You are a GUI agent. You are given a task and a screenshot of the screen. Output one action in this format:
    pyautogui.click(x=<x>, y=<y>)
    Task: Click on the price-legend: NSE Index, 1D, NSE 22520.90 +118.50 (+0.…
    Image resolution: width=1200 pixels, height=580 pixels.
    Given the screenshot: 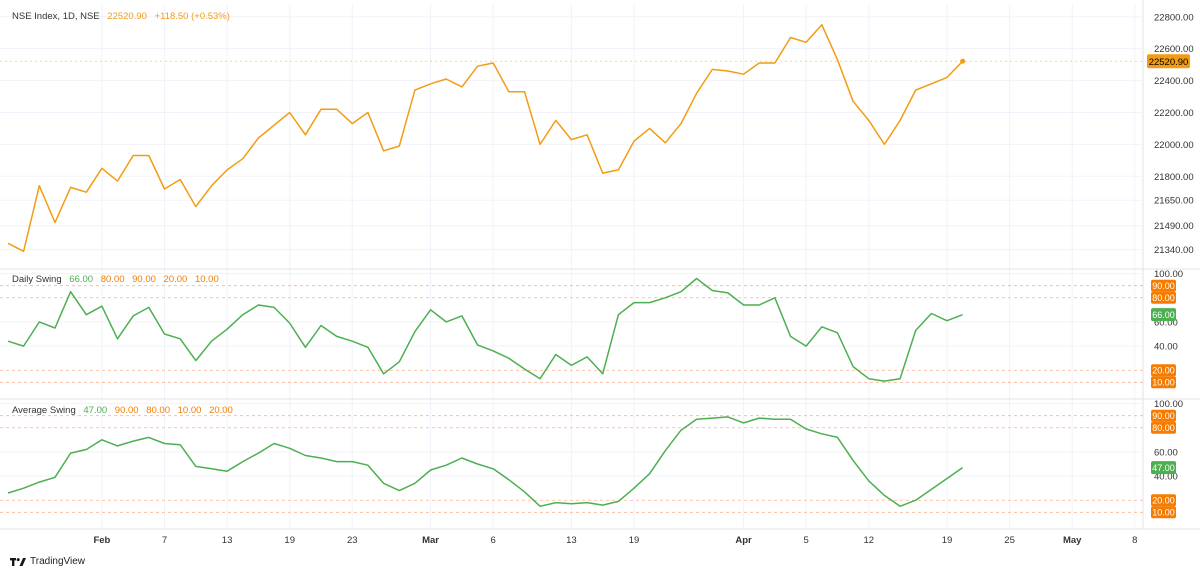 What is the action you would take?
    pyautogui.click(x=123, y=16)
    